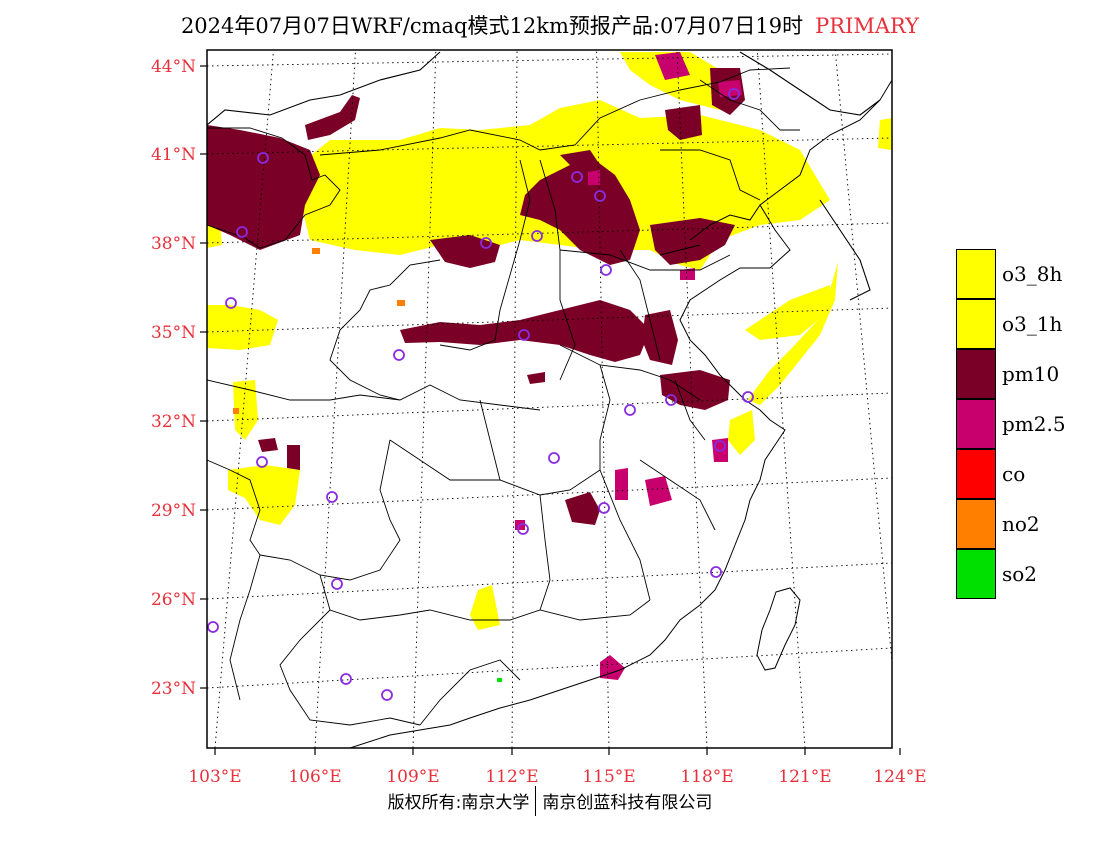 The image size is (1100, 850). Describe the element at coordinates (627, 803) in the screenshot. I see `footer-company: 南京创蓝科技有限公司` at that location.